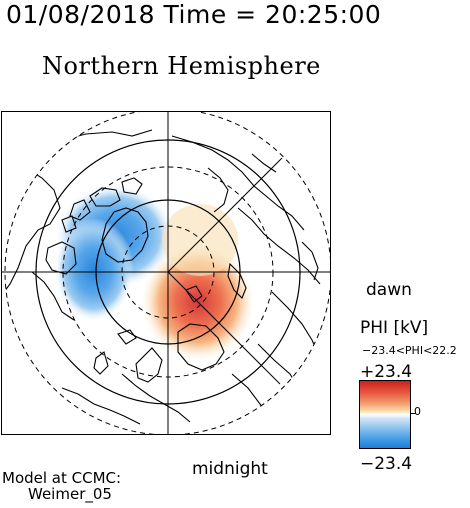 The height and width of the screenshot is (508, 470). What do you see at coordinates (194, 14) in the screenshot?
I see `timestamp: 01/08/2018 Time = 20:25:00` at bounding box center [194, 14].